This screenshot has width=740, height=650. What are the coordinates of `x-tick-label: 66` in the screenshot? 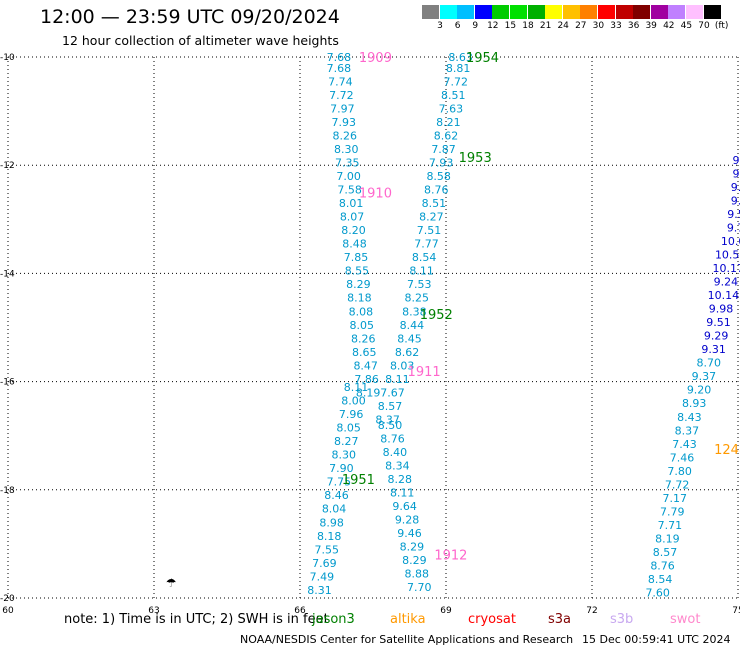 It's located at (300, 611).